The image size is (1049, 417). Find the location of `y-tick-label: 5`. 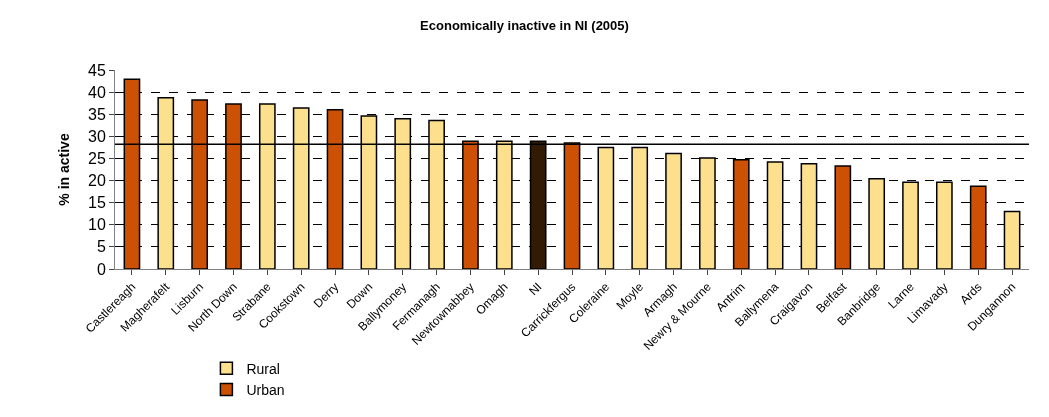

y-tick-label: 5 is located at coordinates (101, 247).